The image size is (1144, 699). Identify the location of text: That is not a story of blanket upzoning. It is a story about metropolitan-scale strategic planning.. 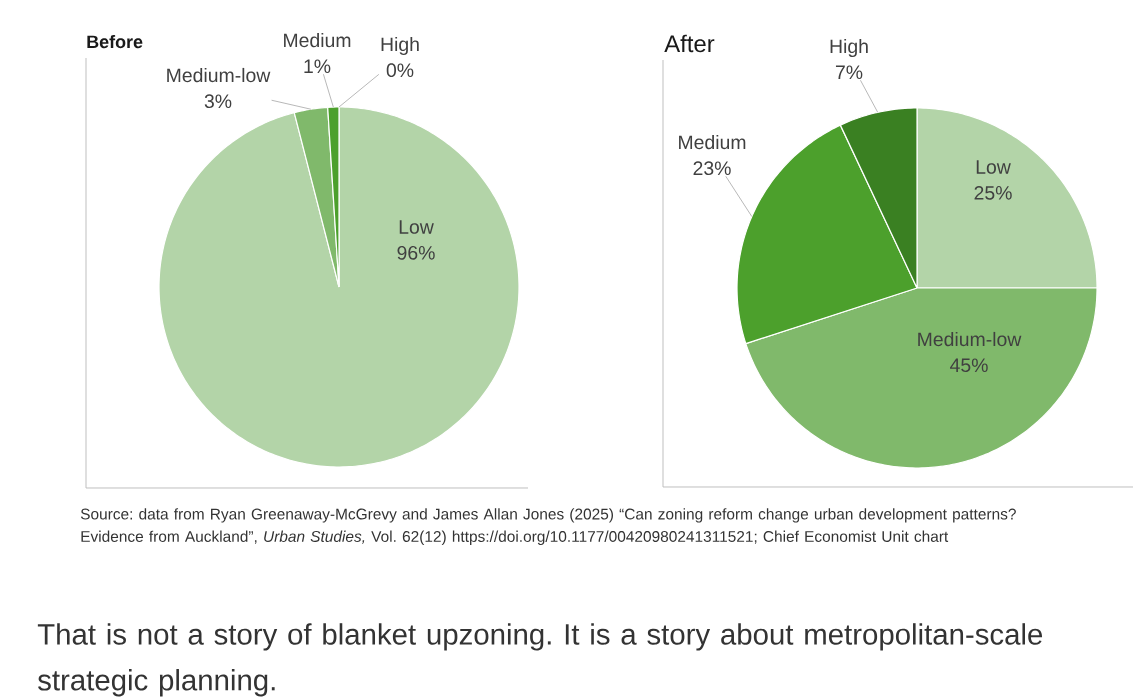
(540, 660).